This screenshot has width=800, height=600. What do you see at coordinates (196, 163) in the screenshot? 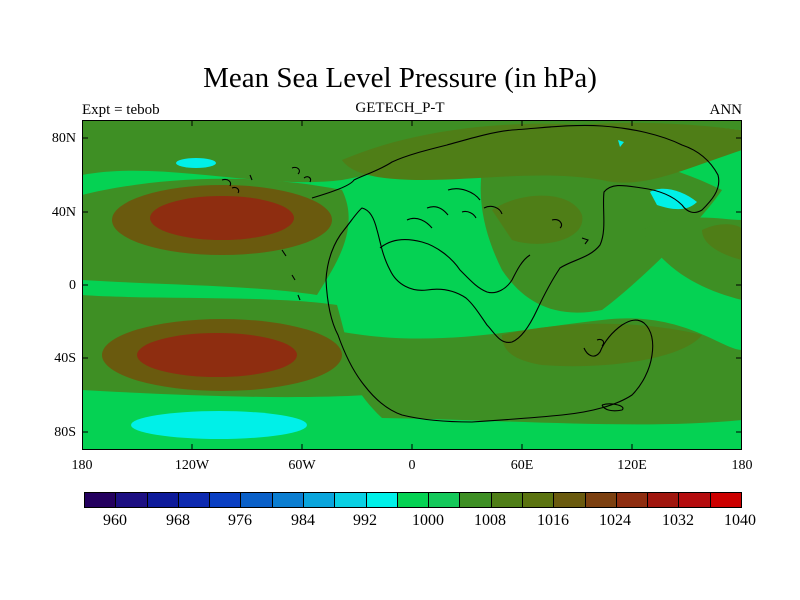
I see `low-arctic` at bounding box center [196, 163].